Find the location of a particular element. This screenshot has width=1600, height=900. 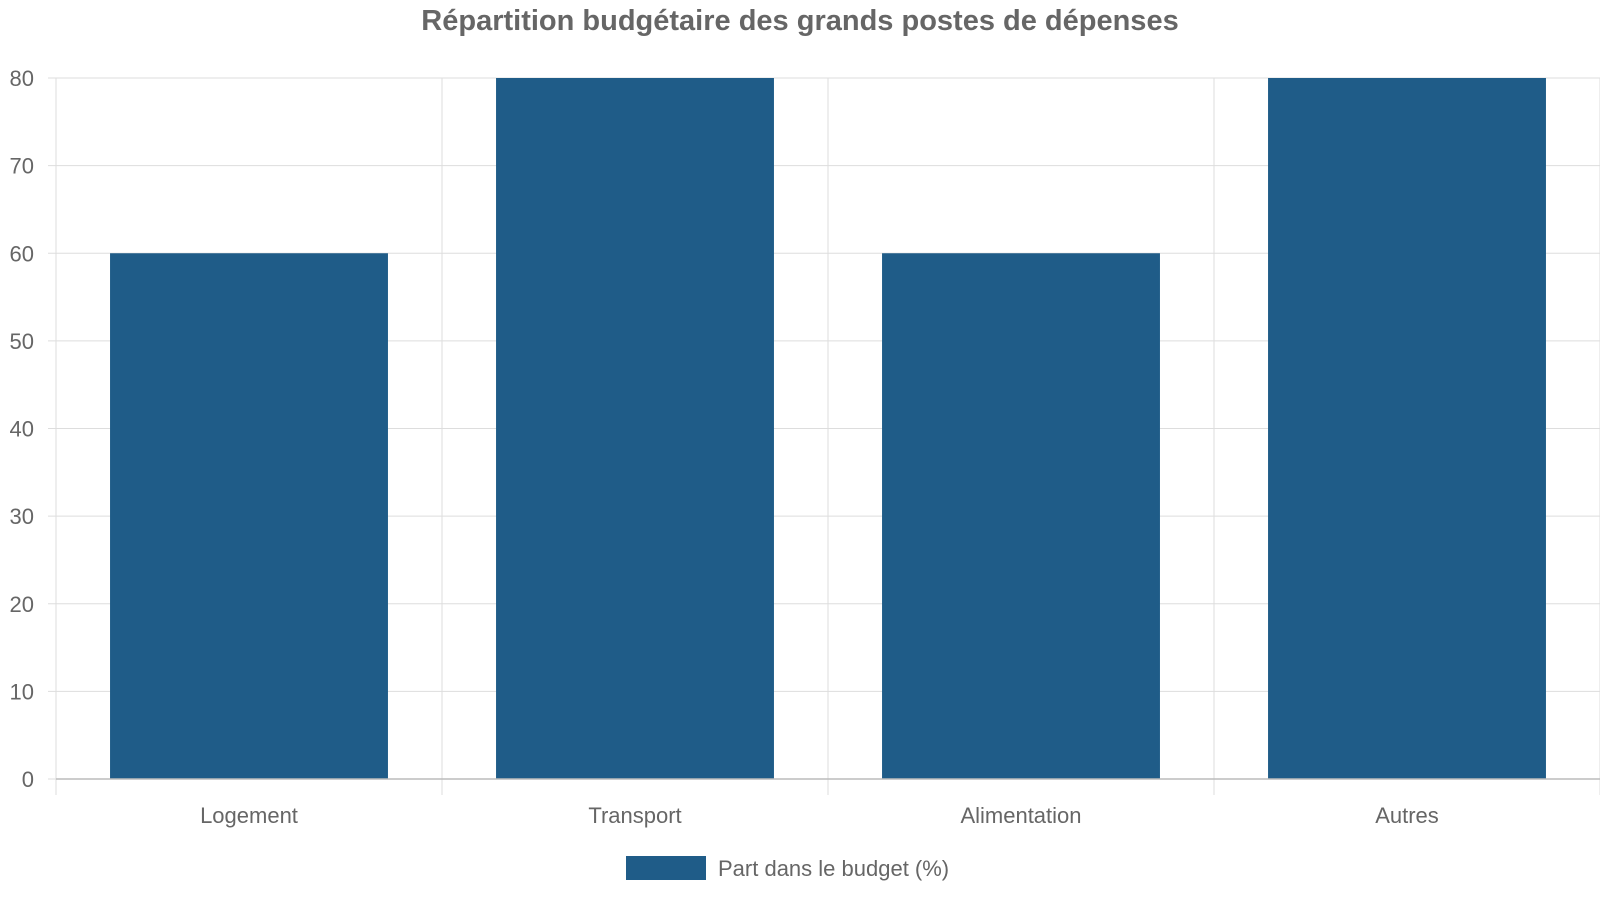

y-tick-label: 30 is located at coordinates (22, 516).